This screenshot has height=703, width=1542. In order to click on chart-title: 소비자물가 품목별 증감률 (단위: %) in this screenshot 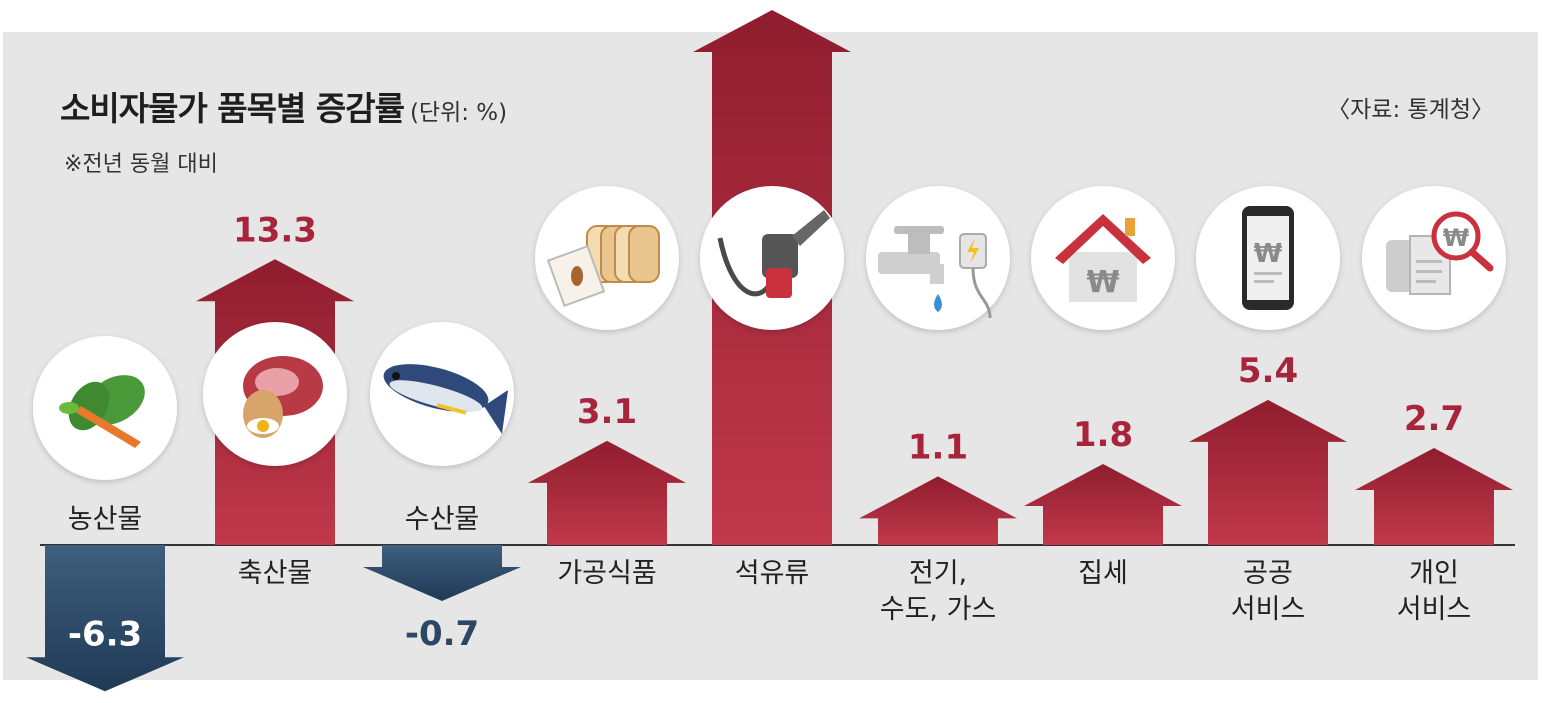, I will do `click(283, 106)`.